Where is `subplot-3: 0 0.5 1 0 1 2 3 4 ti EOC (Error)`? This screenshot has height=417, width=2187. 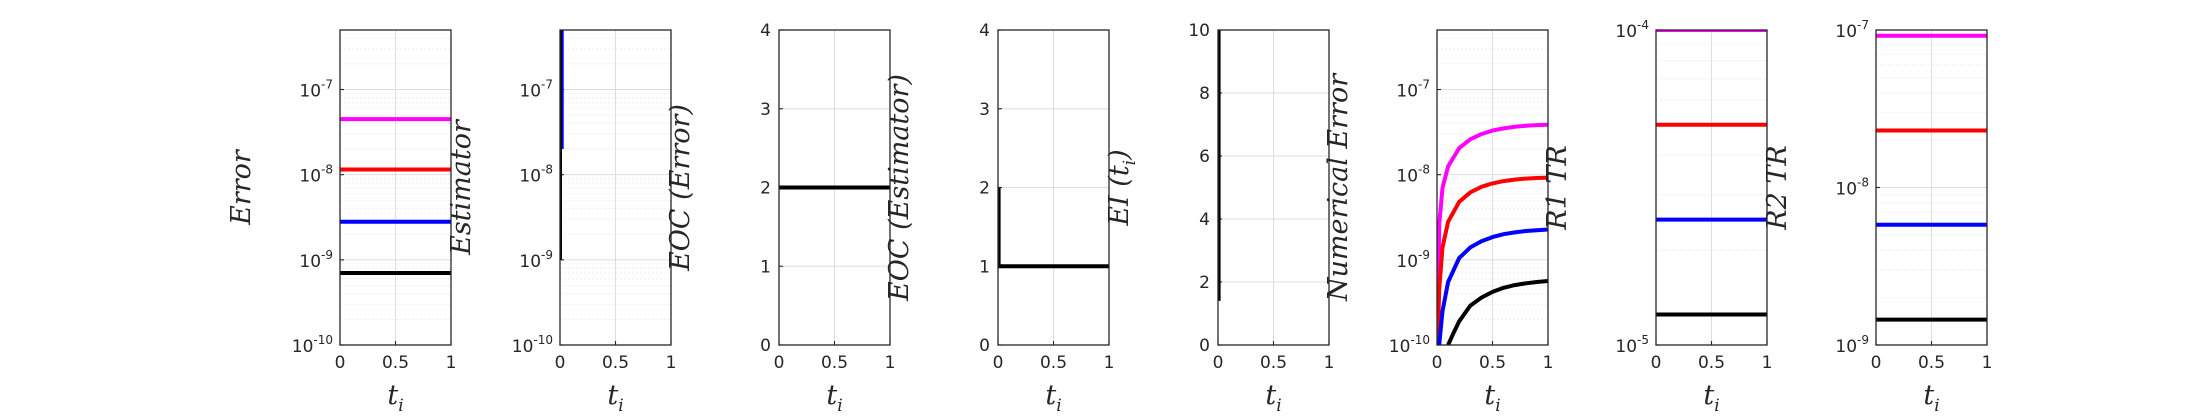
subplot-3: 0 0.5 1 0 1 2 3 4 ti EOC (Error) is located at coordinates (780, 218).